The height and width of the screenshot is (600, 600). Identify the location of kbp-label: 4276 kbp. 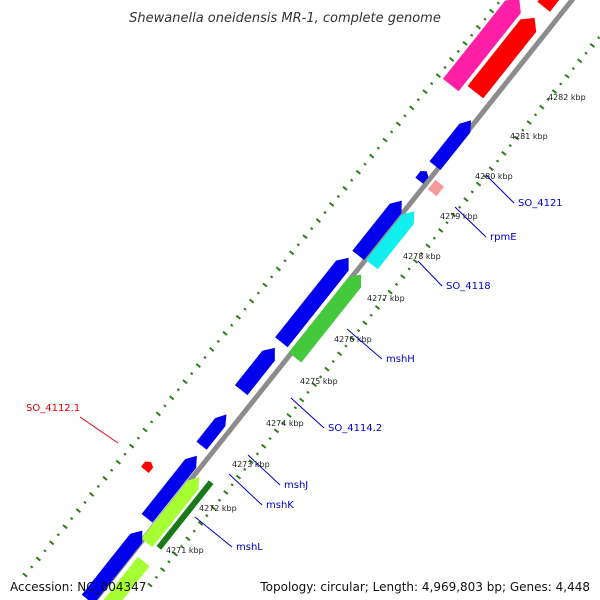
(353, 339).